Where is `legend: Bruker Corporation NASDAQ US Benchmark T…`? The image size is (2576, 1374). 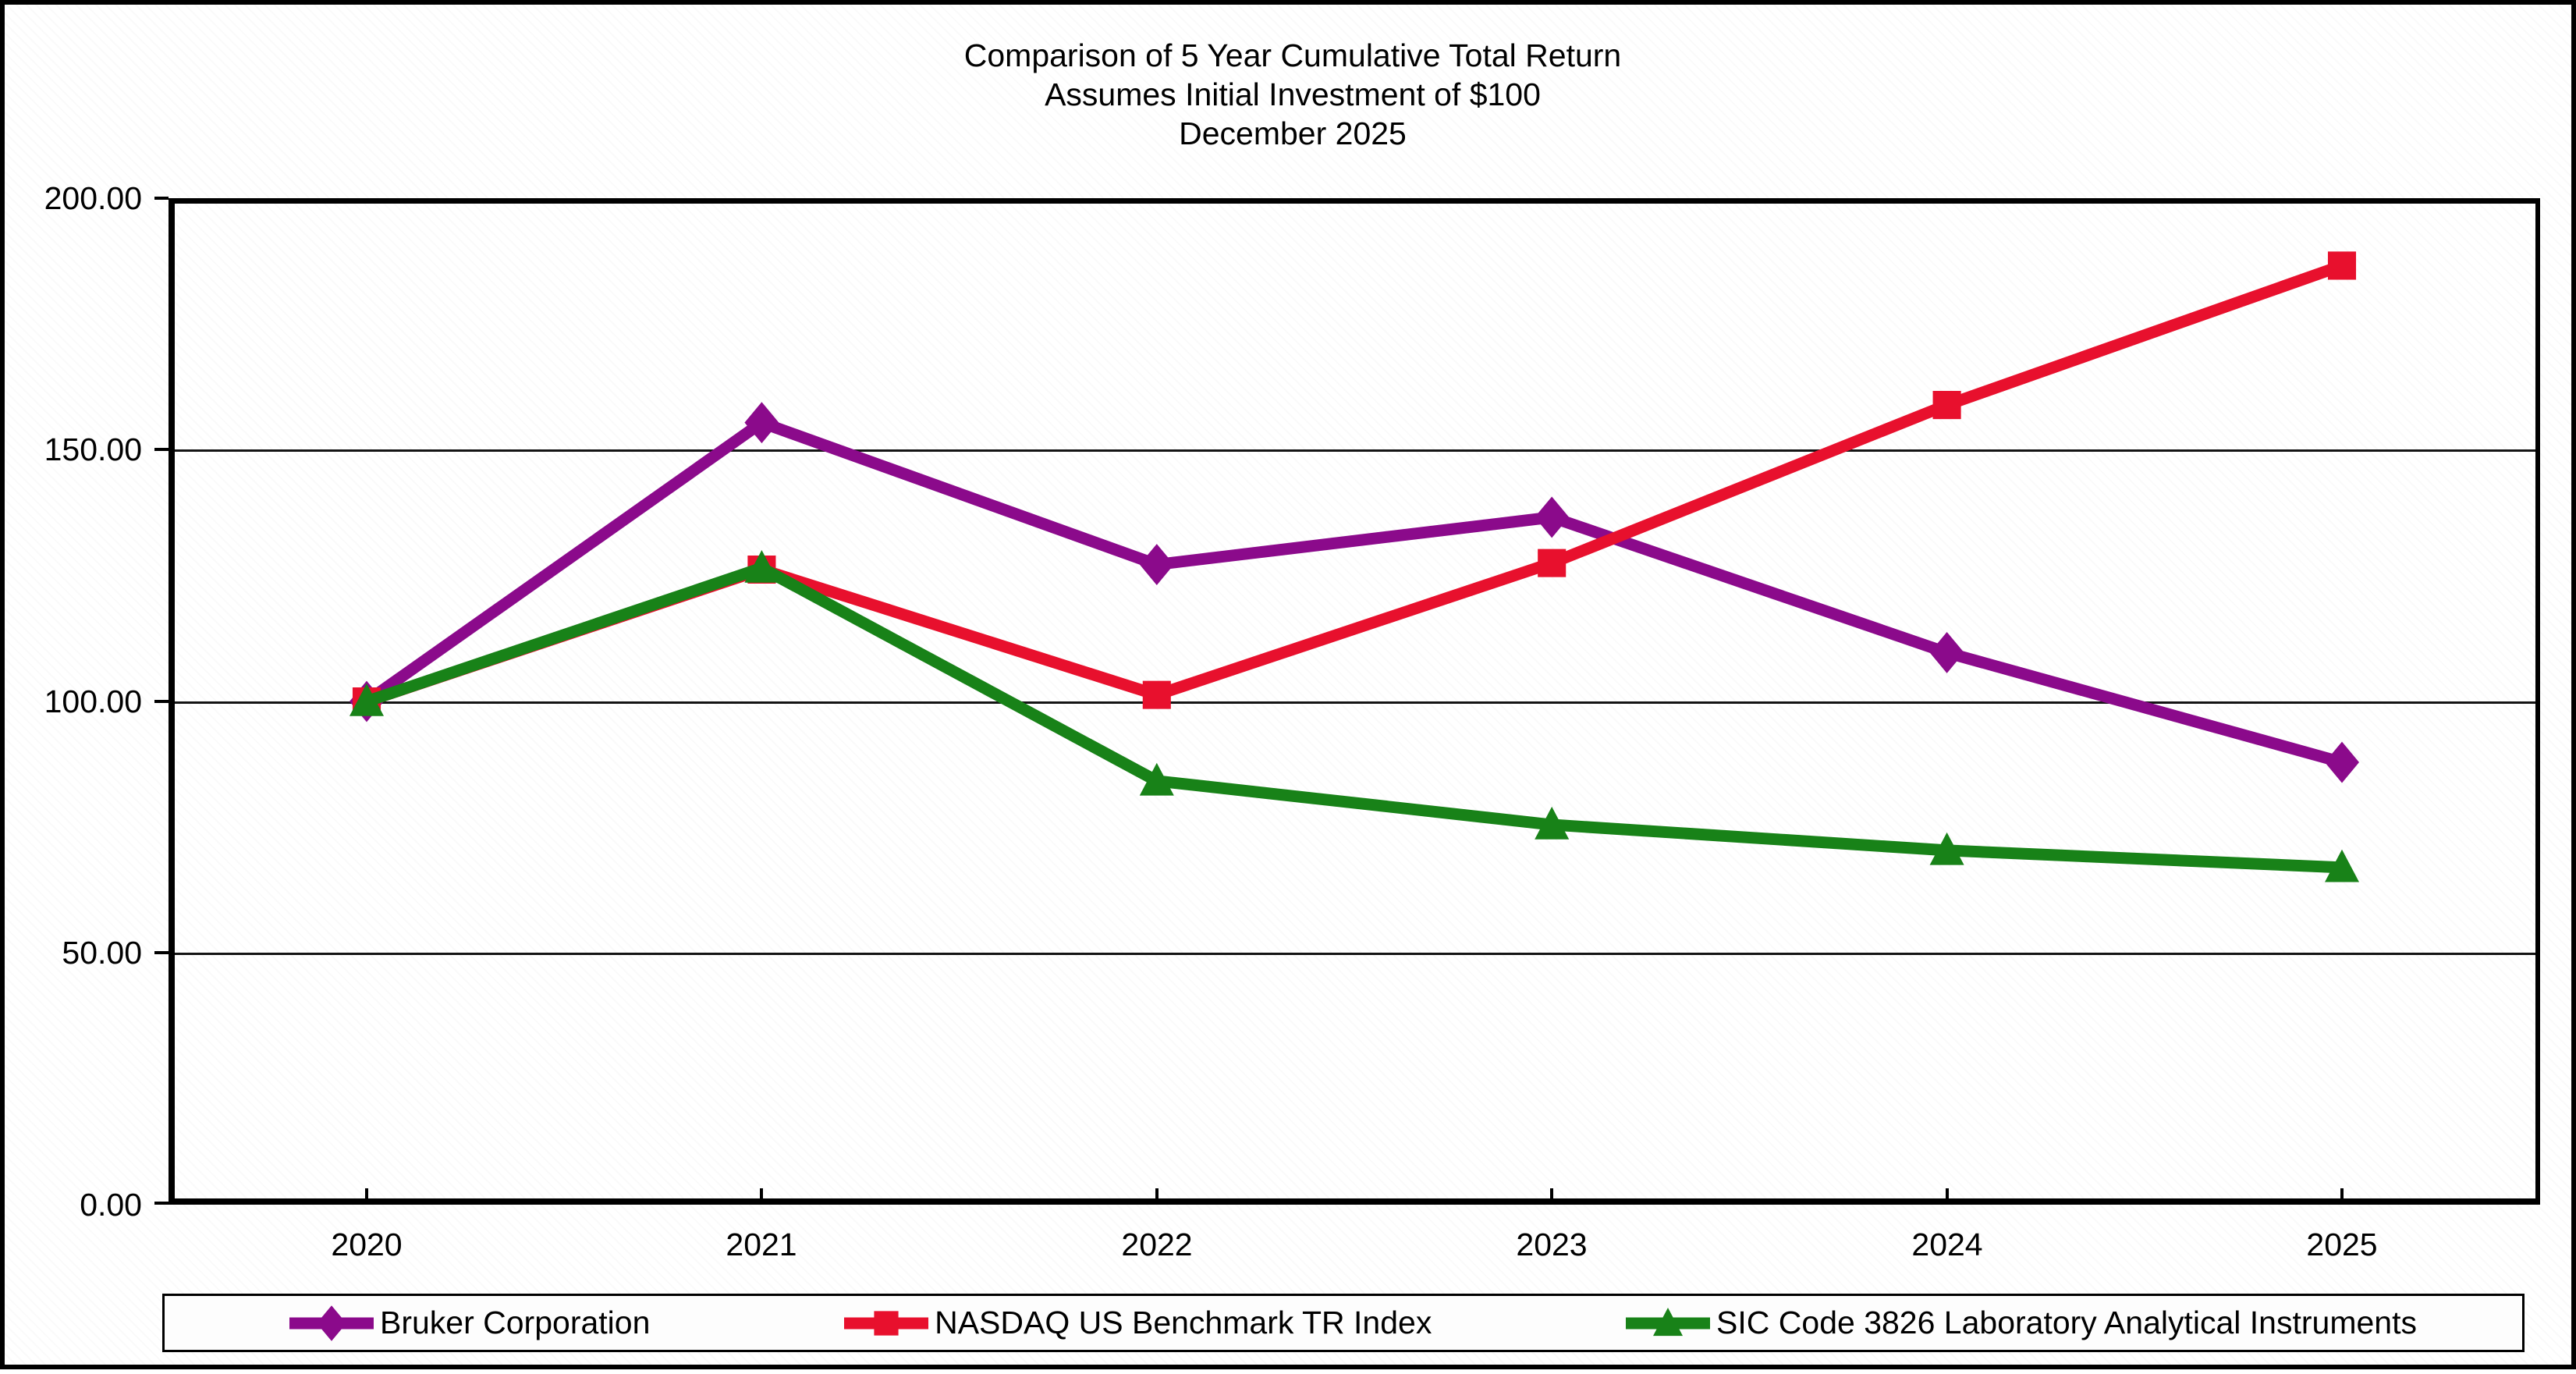 legend: Bruker Corporation NASDAQ US Benchmark T… is located at coordinates (1343, 1323).